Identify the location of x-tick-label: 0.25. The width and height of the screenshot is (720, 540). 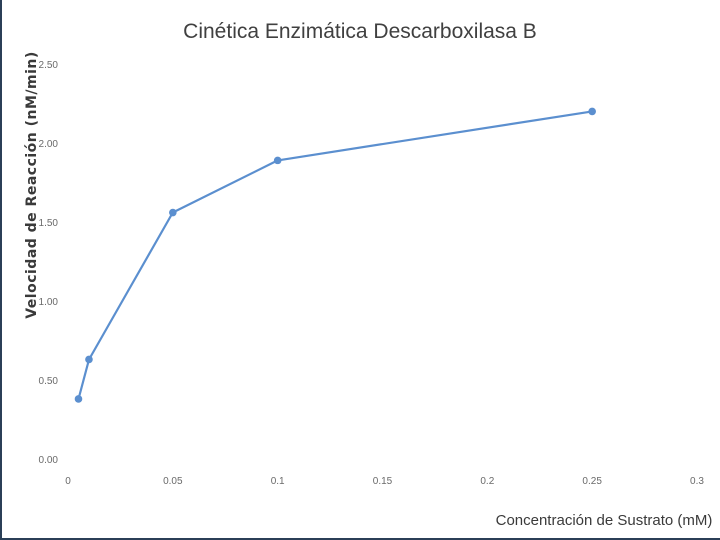
(592, 481).